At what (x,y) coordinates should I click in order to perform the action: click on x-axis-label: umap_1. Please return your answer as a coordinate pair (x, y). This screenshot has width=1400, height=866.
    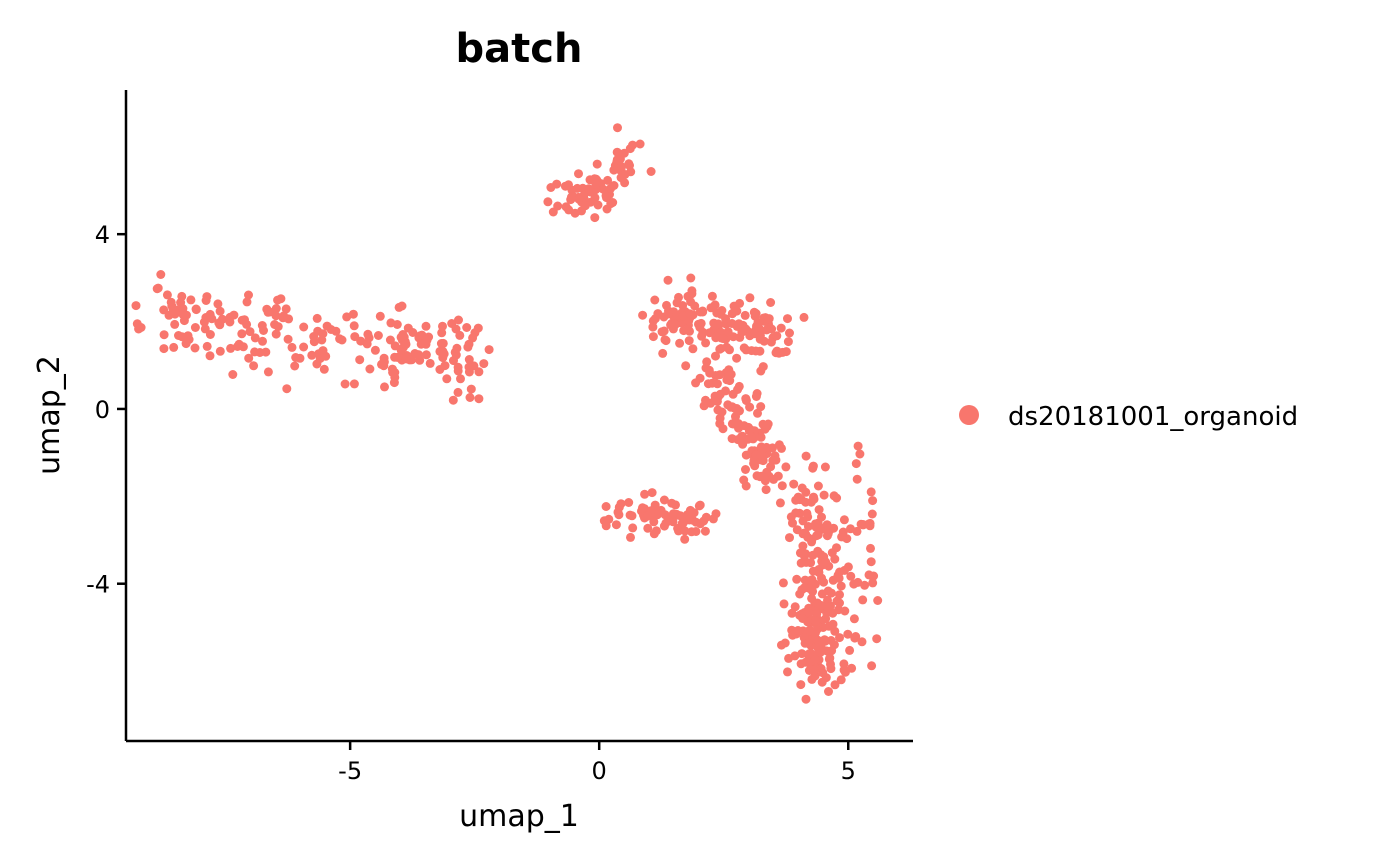
    Looking at the image, I should click on (519, 816).